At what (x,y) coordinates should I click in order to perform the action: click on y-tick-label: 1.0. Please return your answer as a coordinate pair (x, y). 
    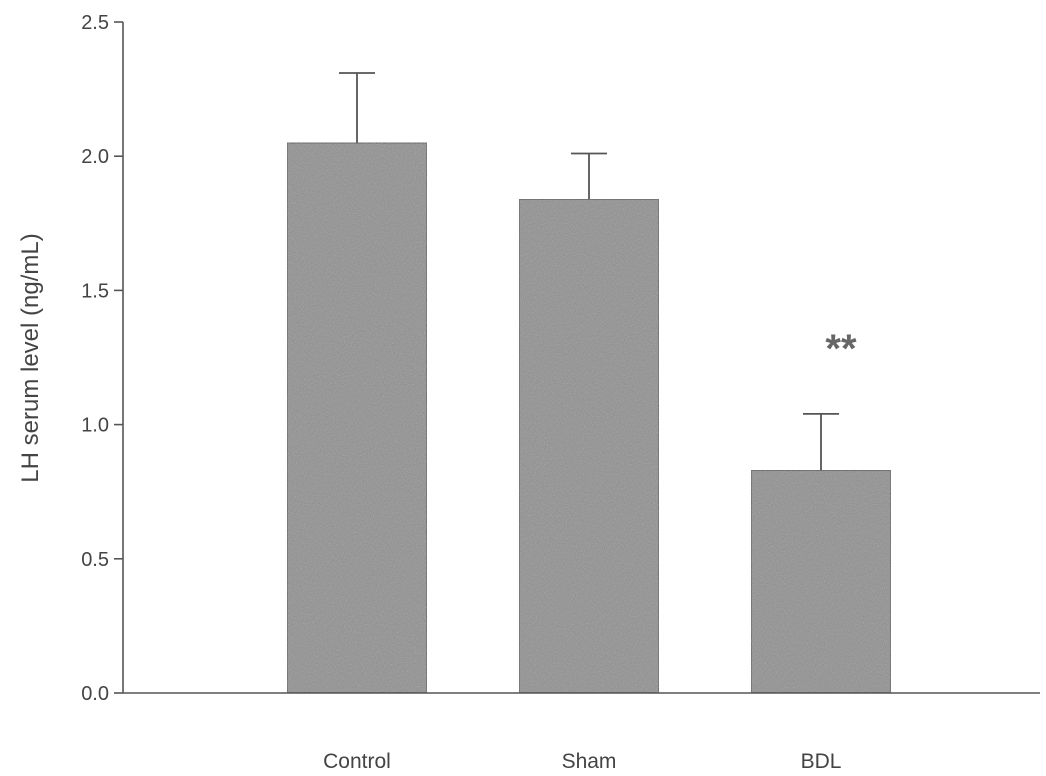
    Looking at the image, I should click on (95, 426).